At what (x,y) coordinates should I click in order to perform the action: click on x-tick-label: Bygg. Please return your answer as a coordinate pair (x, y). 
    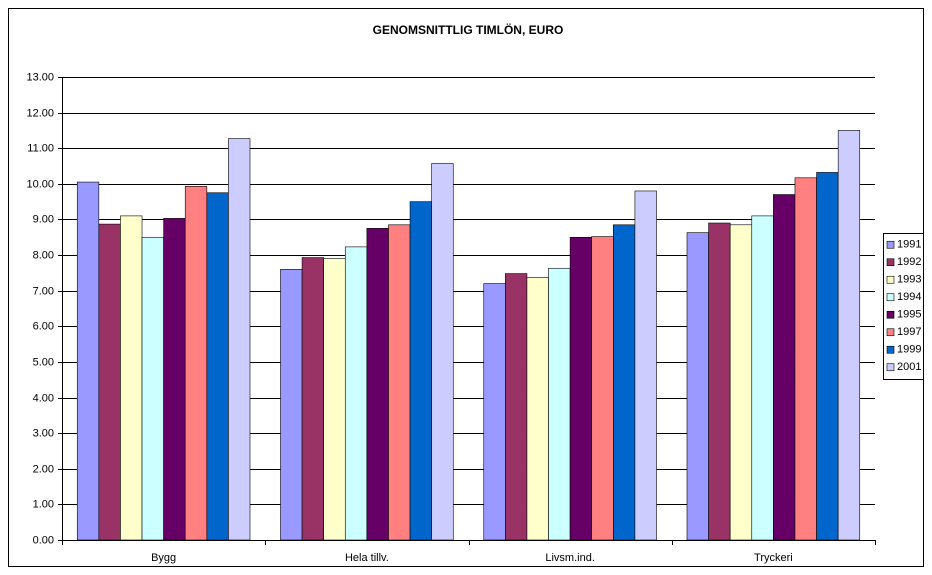
    Looking at the image, I should click on (163, 558).